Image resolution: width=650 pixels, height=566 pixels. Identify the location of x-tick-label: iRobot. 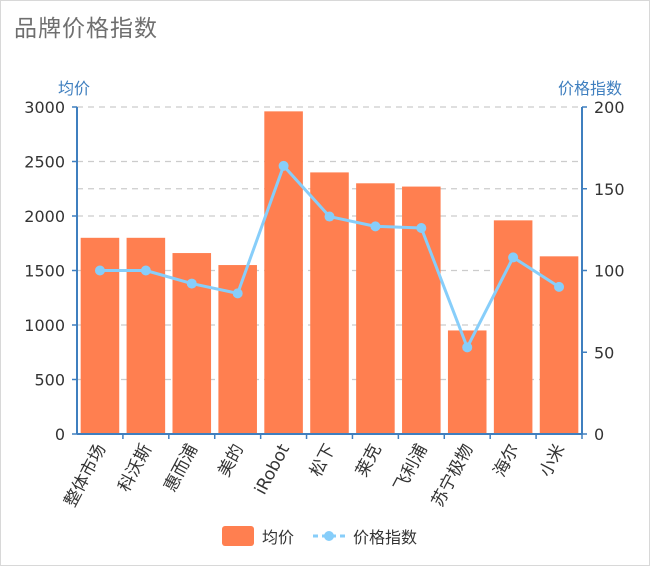
(272, 469).